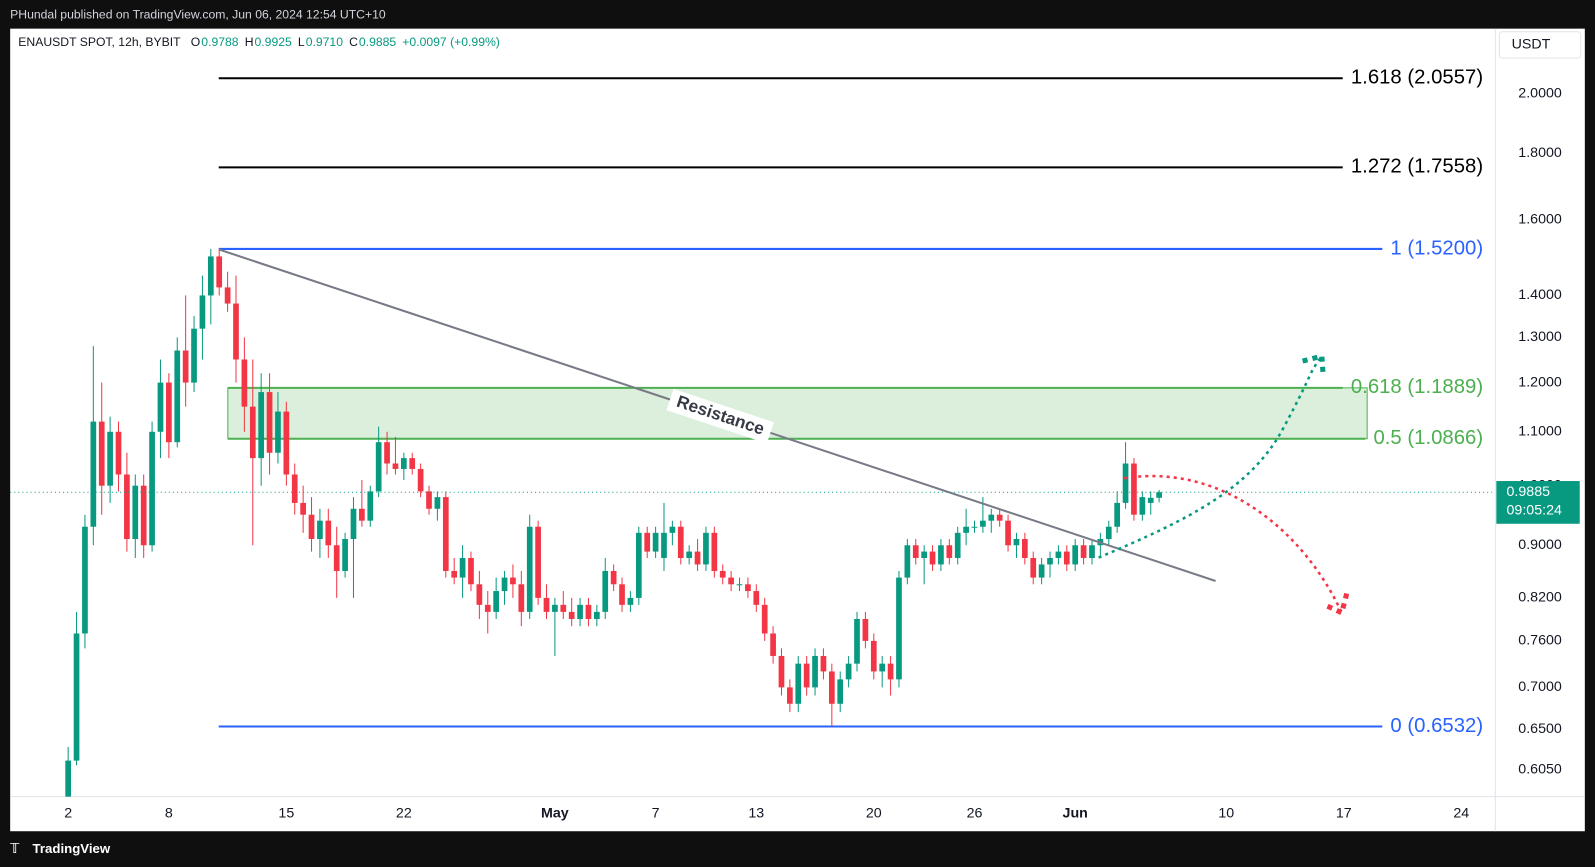 The width and height of the screenshot is (1595, 867). Describe the element at coordinates (1540, 94) in the screenshot. I see `y-tick-label: 2.0000` at that location.